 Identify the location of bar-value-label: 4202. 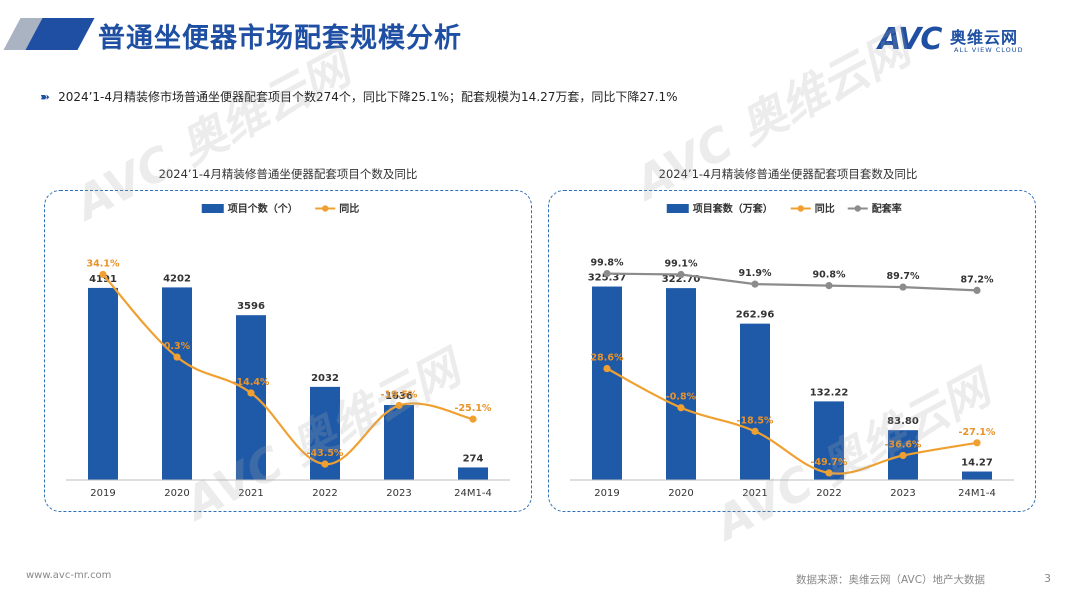
(177, 278).